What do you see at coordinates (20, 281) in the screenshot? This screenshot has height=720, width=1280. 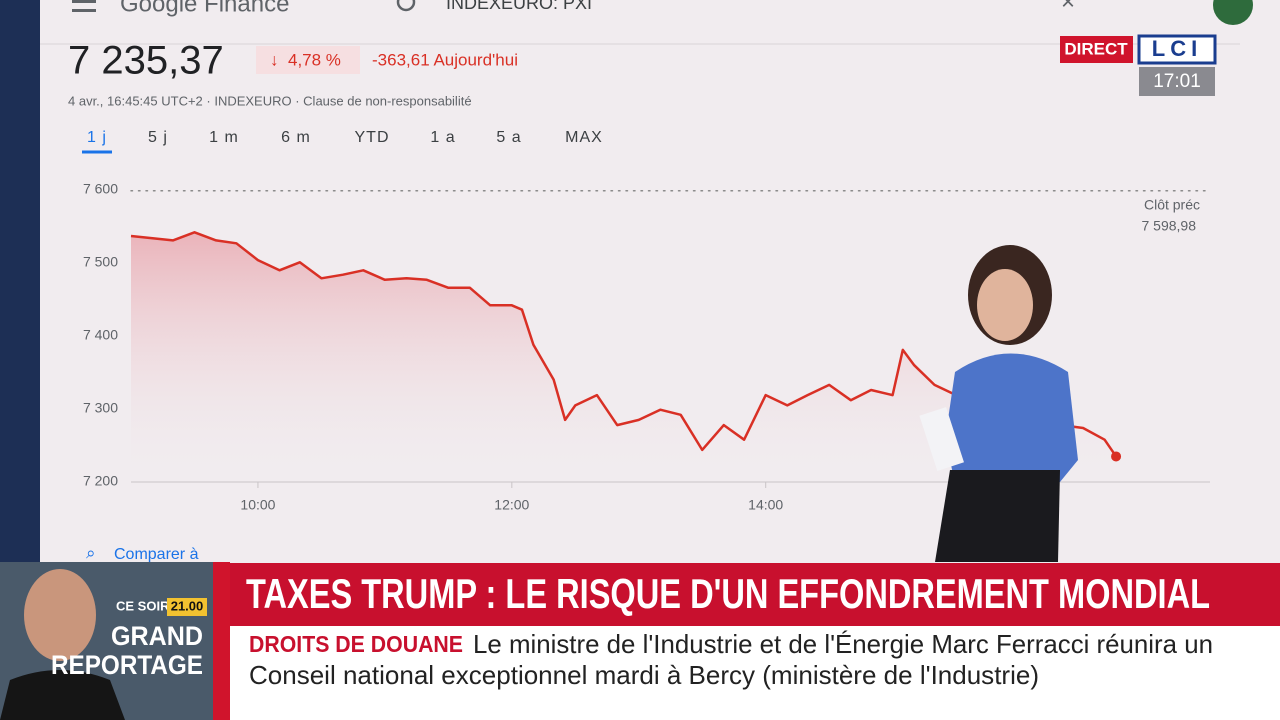 I see `left-edge` at bounding box center [20, 281].